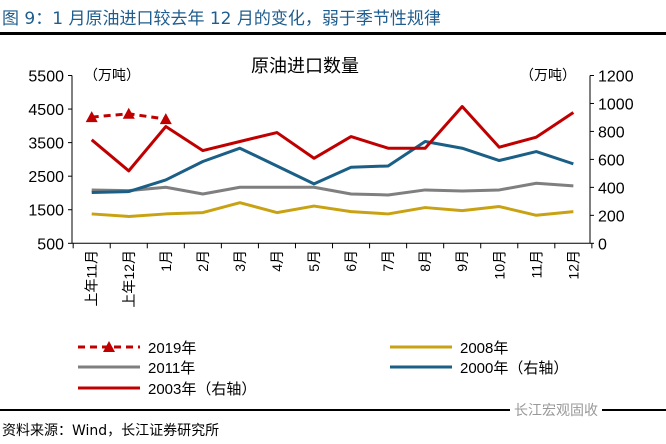 Image resolution: width=666 pixels, height=444 pixels. Describe the element at coordinates (129, 279) in the screenshot. I see `x-tick-label: 上年12月` at that location.